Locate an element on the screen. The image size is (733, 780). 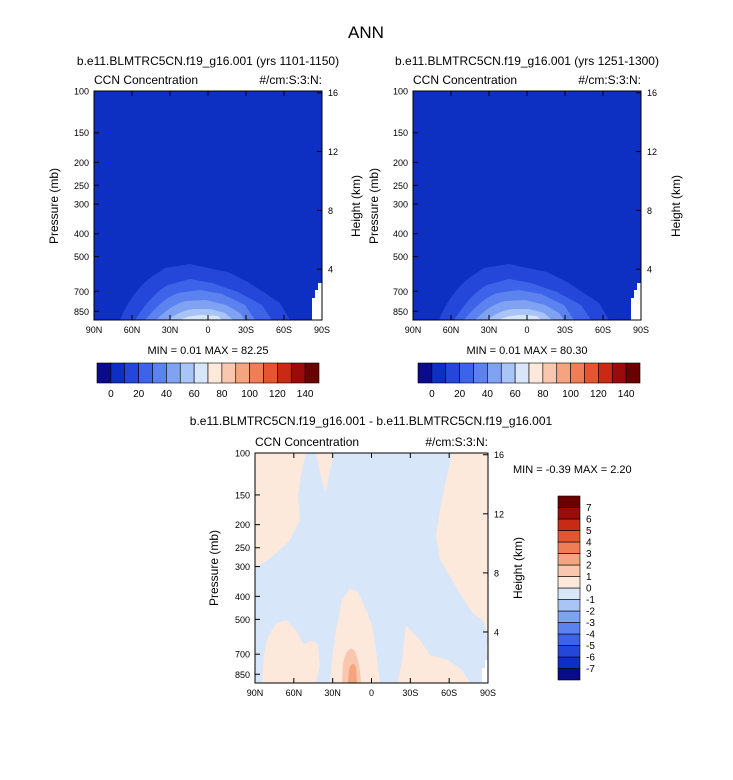
panel-2-y2label: Height (km) is located at coordinates (676, 206).